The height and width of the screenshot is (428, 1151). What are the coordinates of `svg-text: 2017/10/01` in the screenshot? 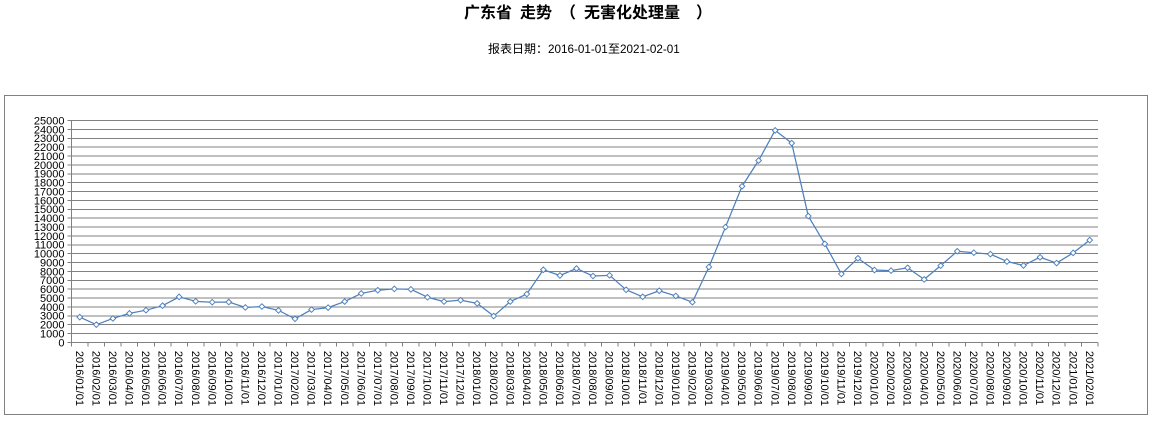 It's located at (427, 378).